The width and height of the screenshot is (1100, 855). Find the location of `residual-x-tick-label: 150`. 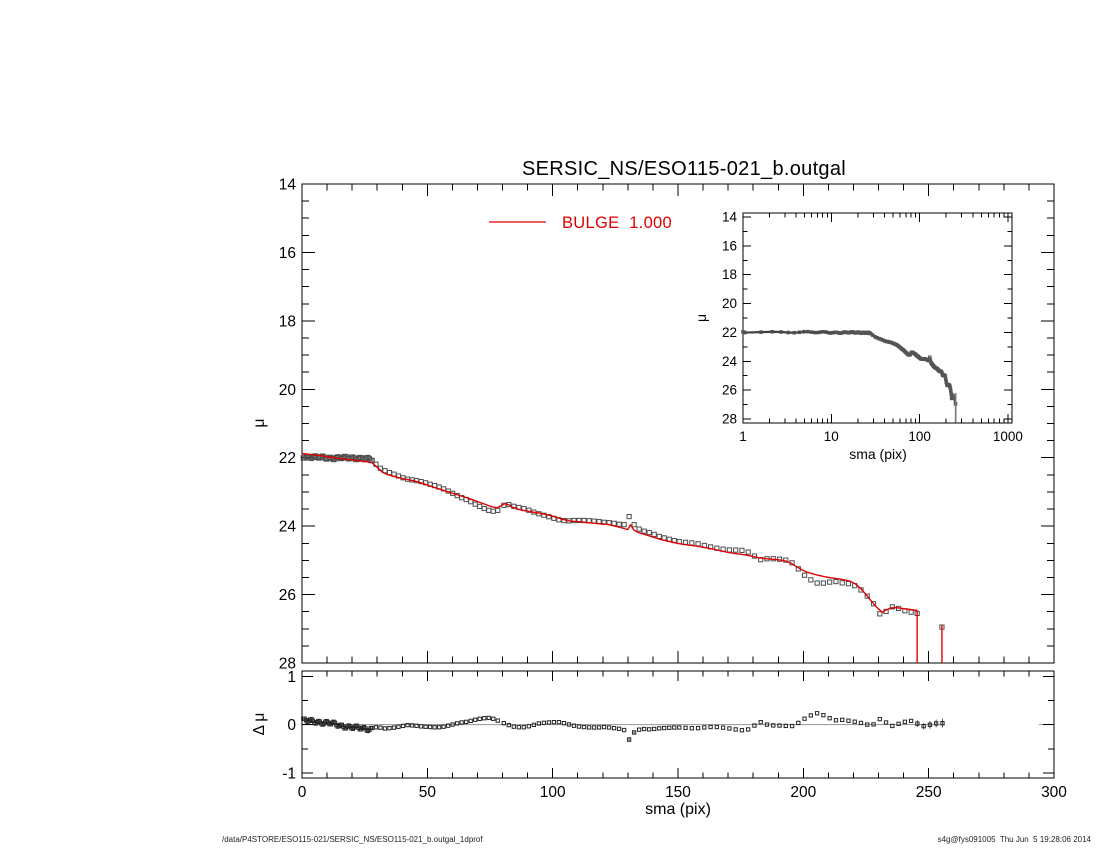

residual-x-tick-label: 150 is located at coordinates (678, 792).